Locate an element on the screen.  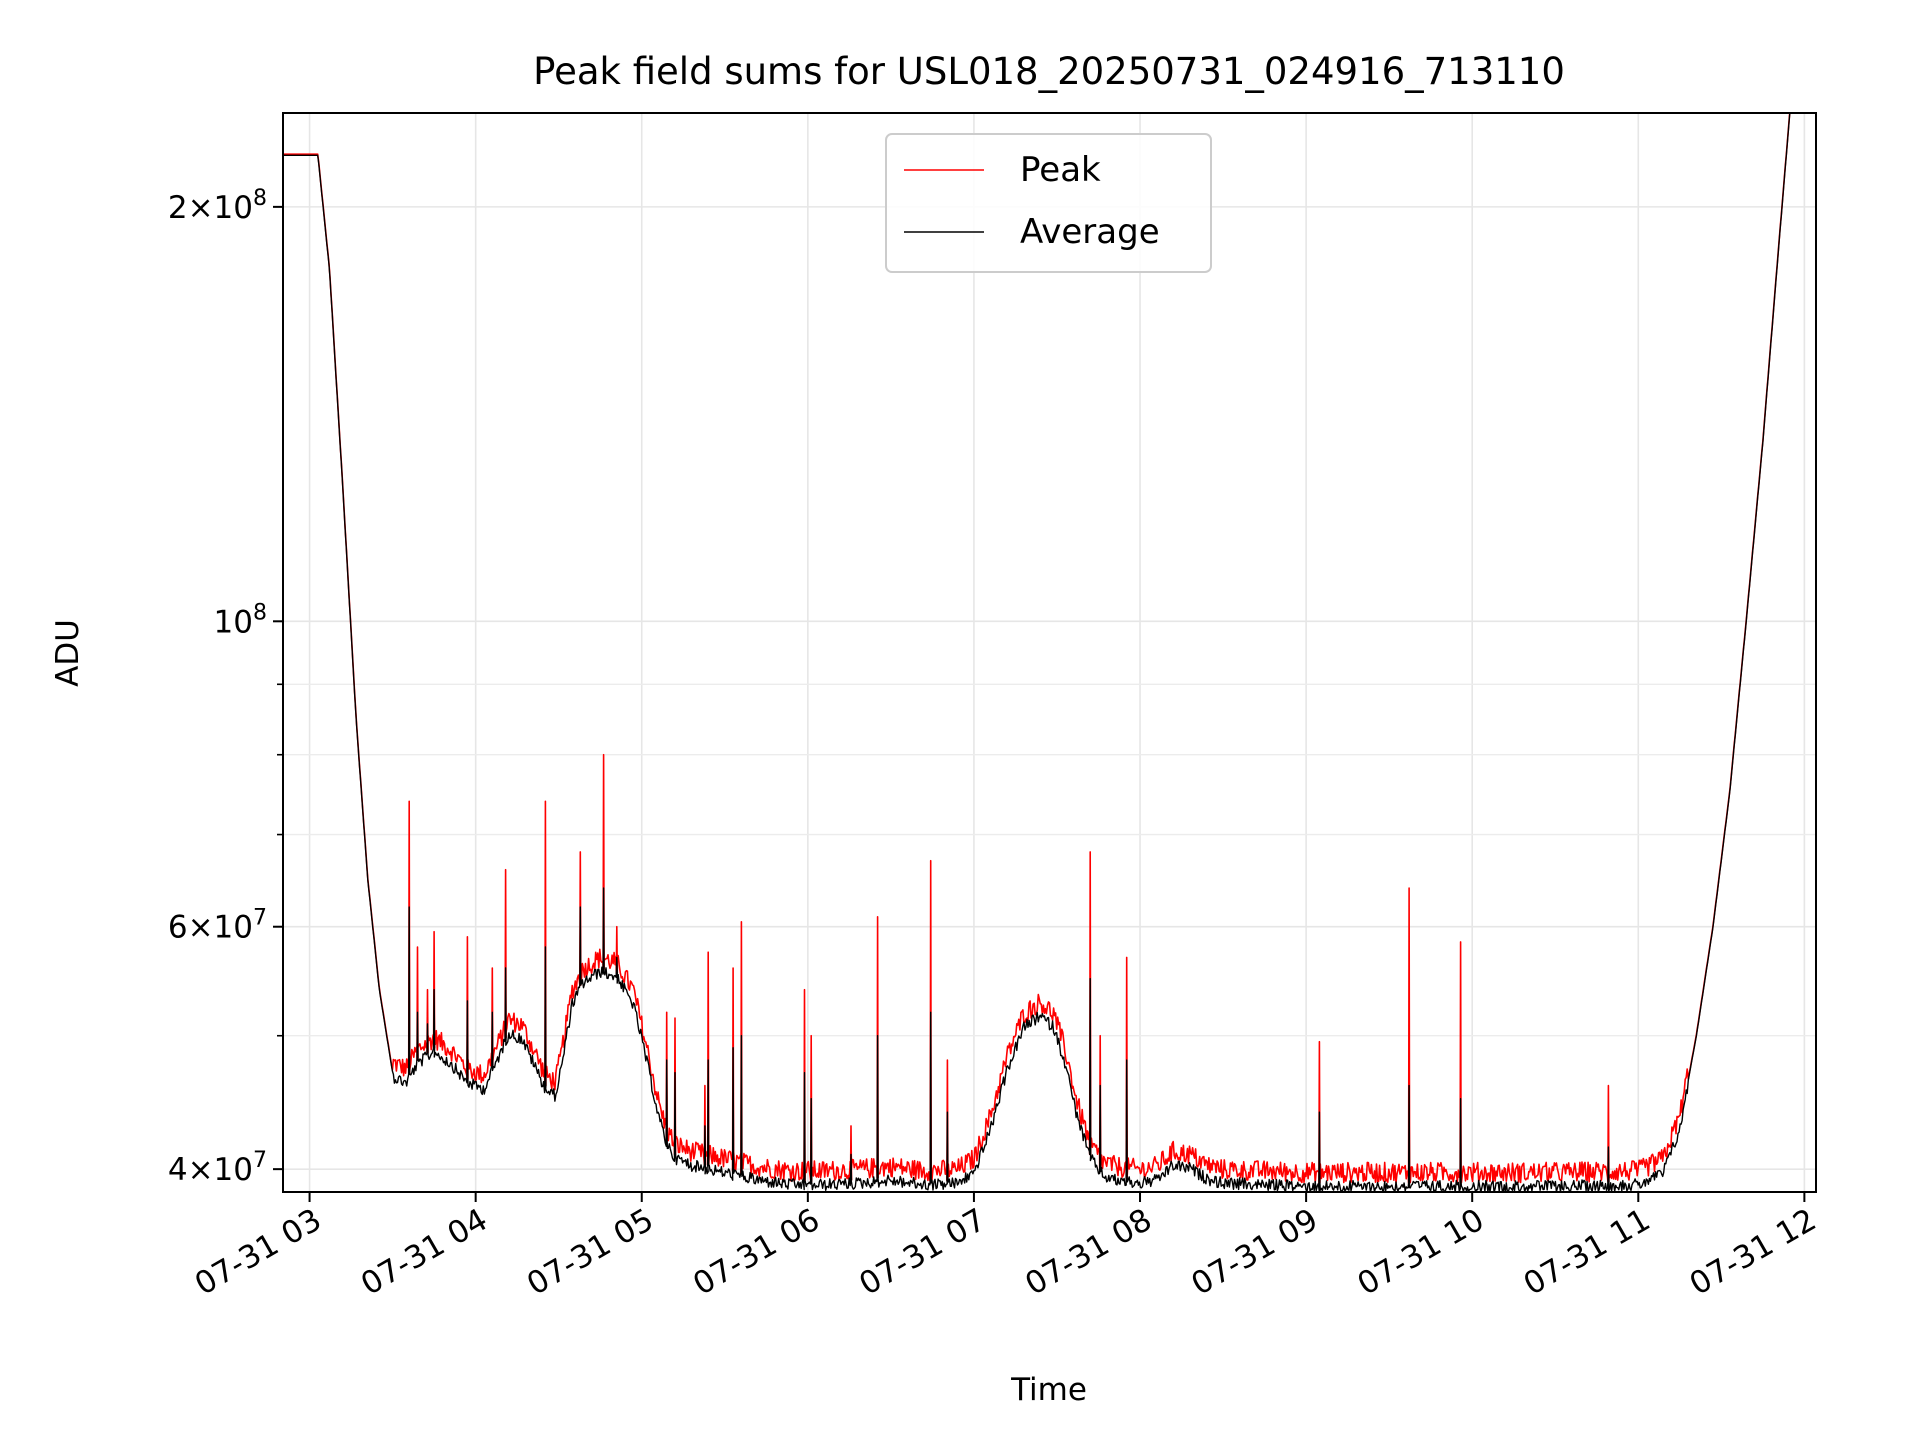
y-tick-label: 6×107 is located at coordinates (217, 926).